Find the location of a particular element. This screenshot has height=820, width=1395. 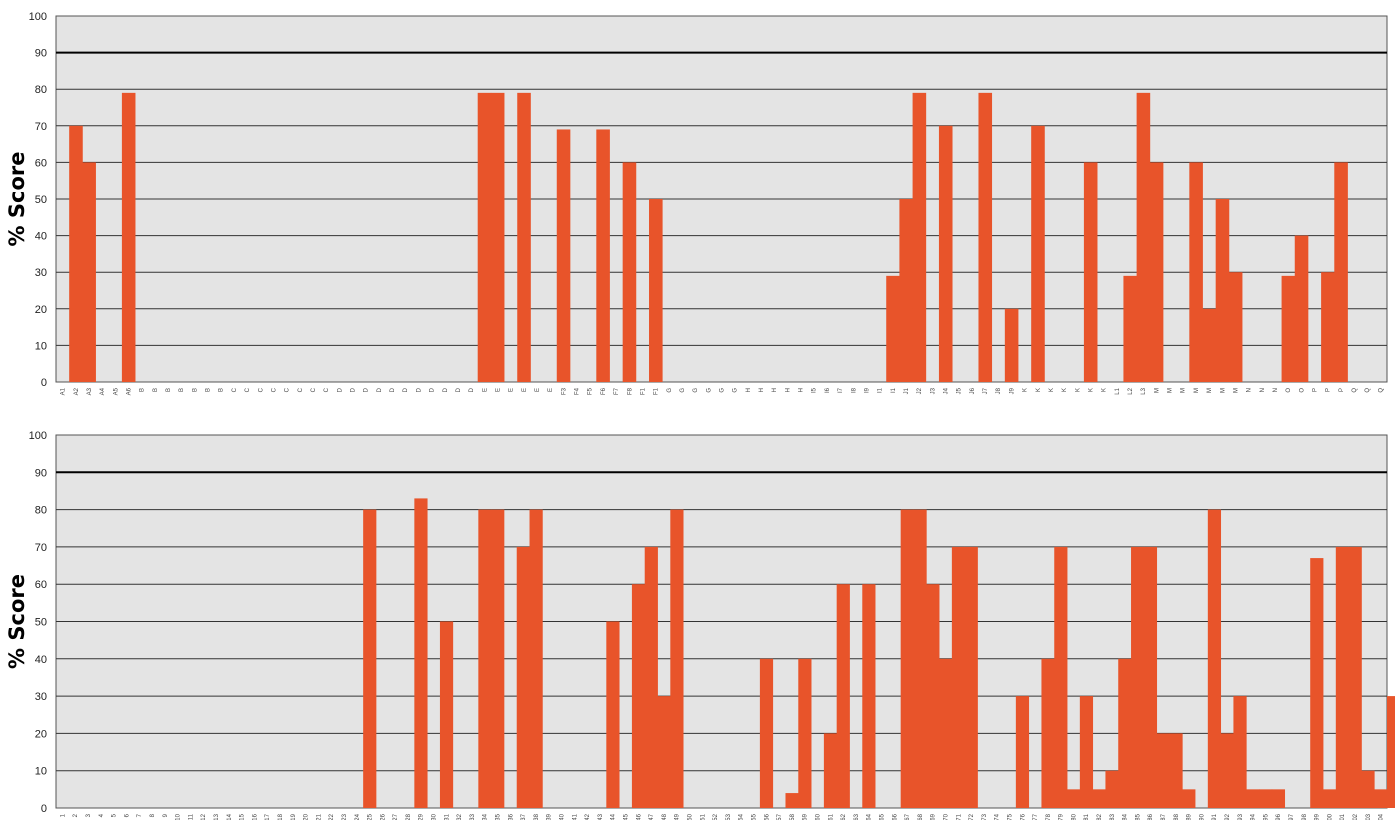

x-tick-label: 78 is located at coordinates (1049, 816).